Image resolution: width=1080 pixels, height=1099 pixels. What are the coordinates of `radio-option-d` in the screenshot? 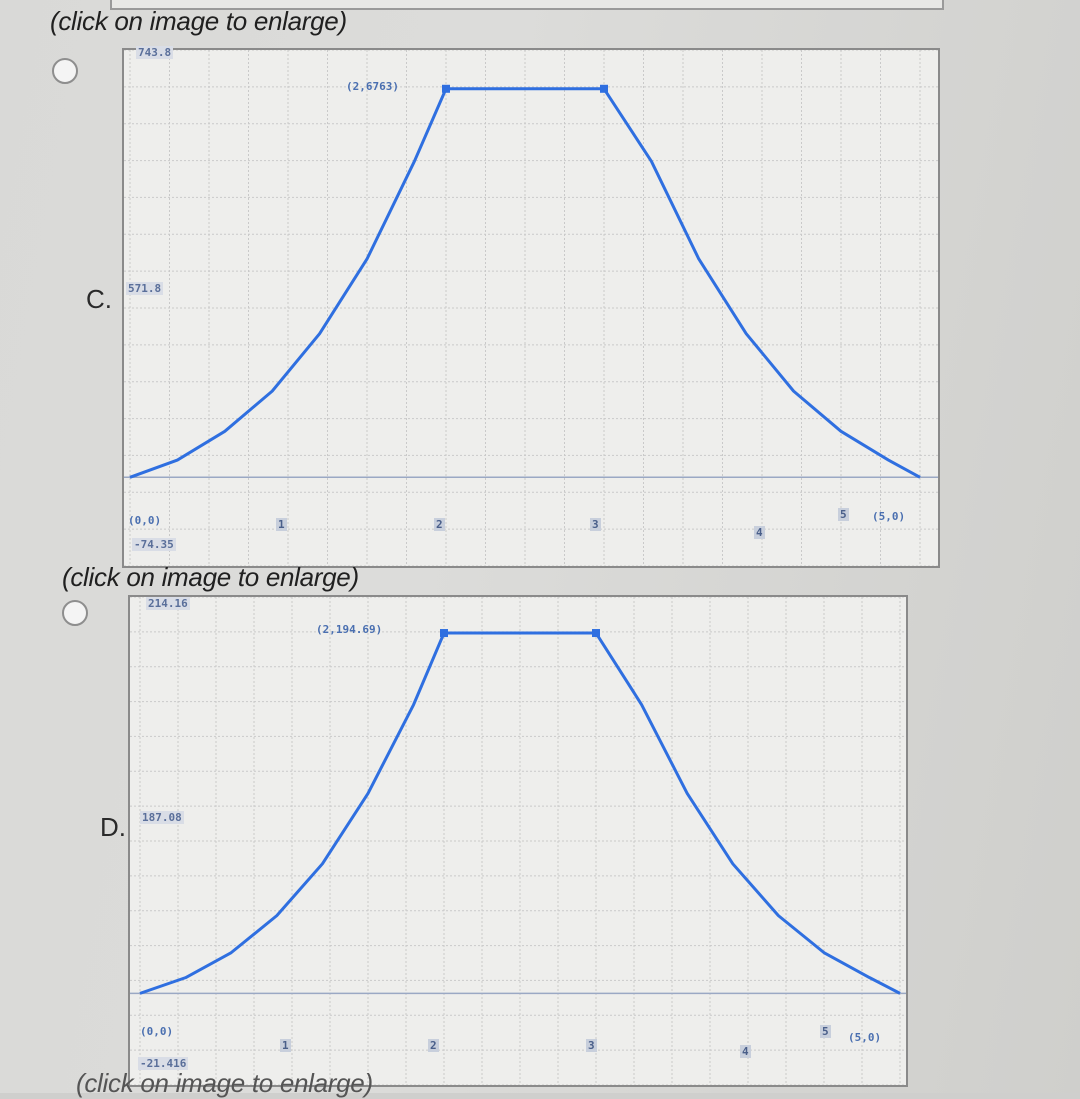 It's located at (75, 613).